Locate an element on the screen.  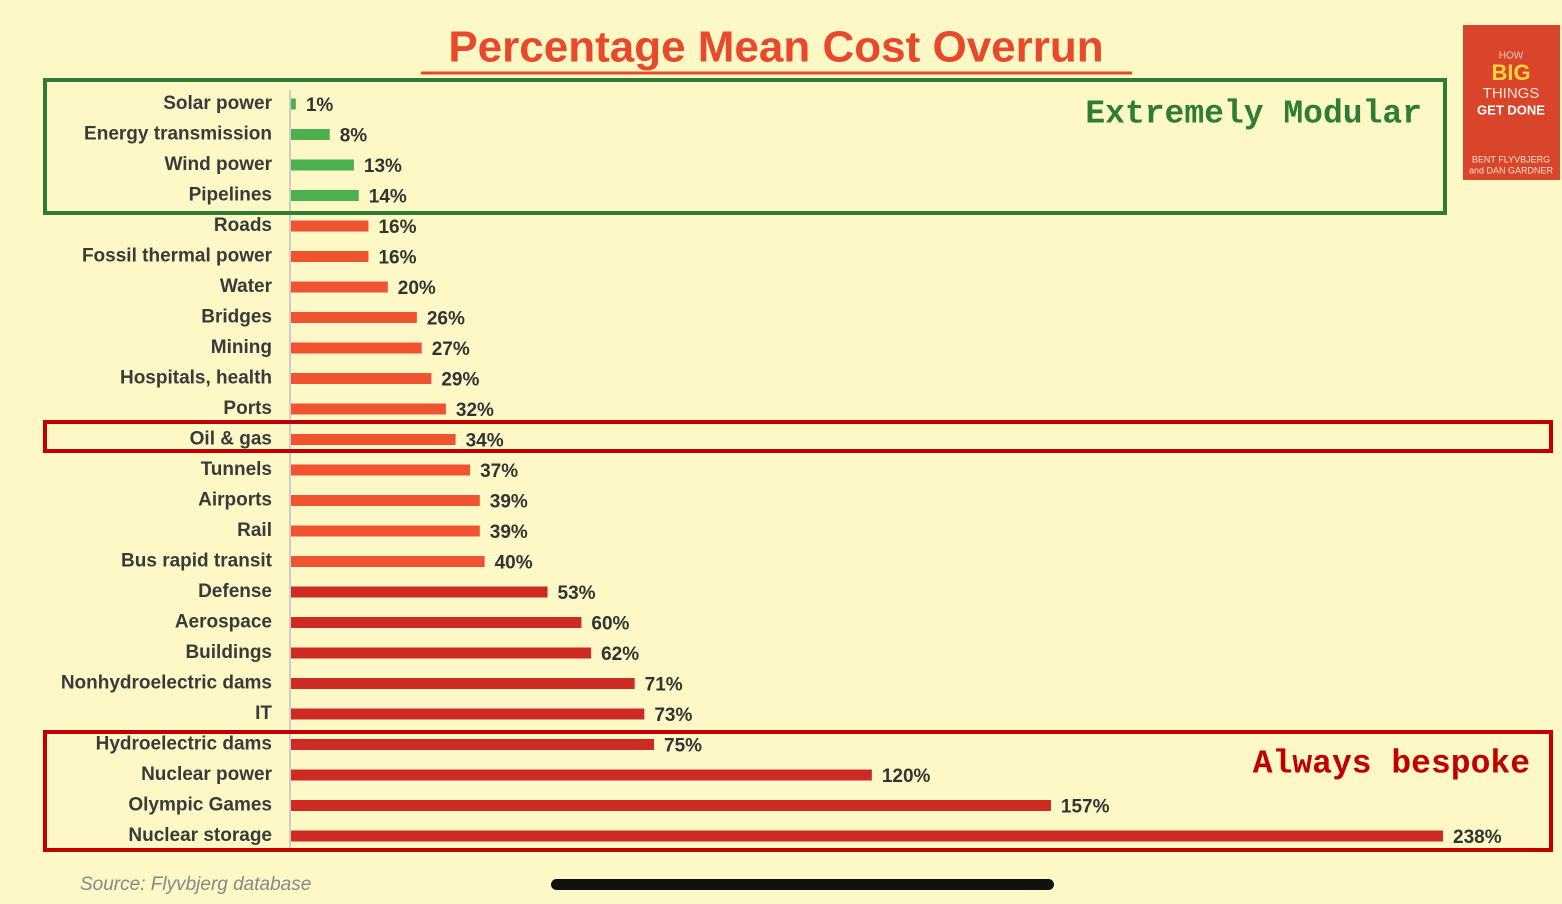
value-label: 238% is located at coordinates (1477, 837).